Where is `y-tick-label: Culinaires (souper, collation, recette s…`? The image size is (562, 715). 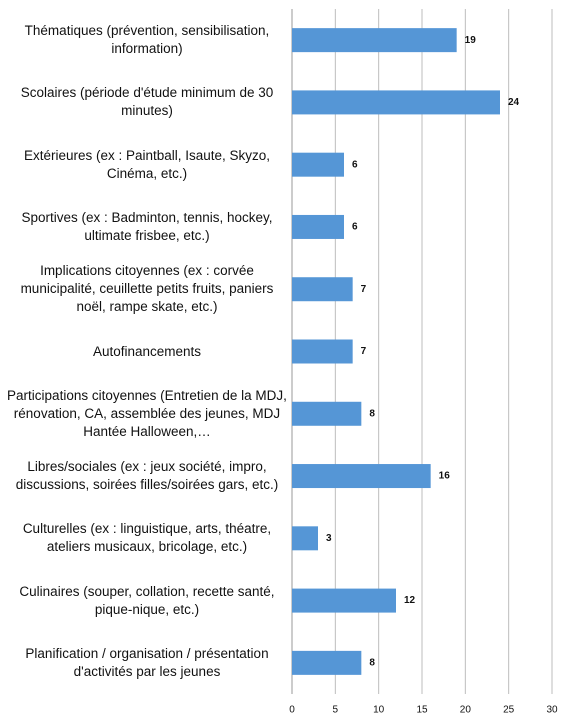 y-tick-label: Culinaires (souper, collation, recette s… is located at coordinates (147, 600).